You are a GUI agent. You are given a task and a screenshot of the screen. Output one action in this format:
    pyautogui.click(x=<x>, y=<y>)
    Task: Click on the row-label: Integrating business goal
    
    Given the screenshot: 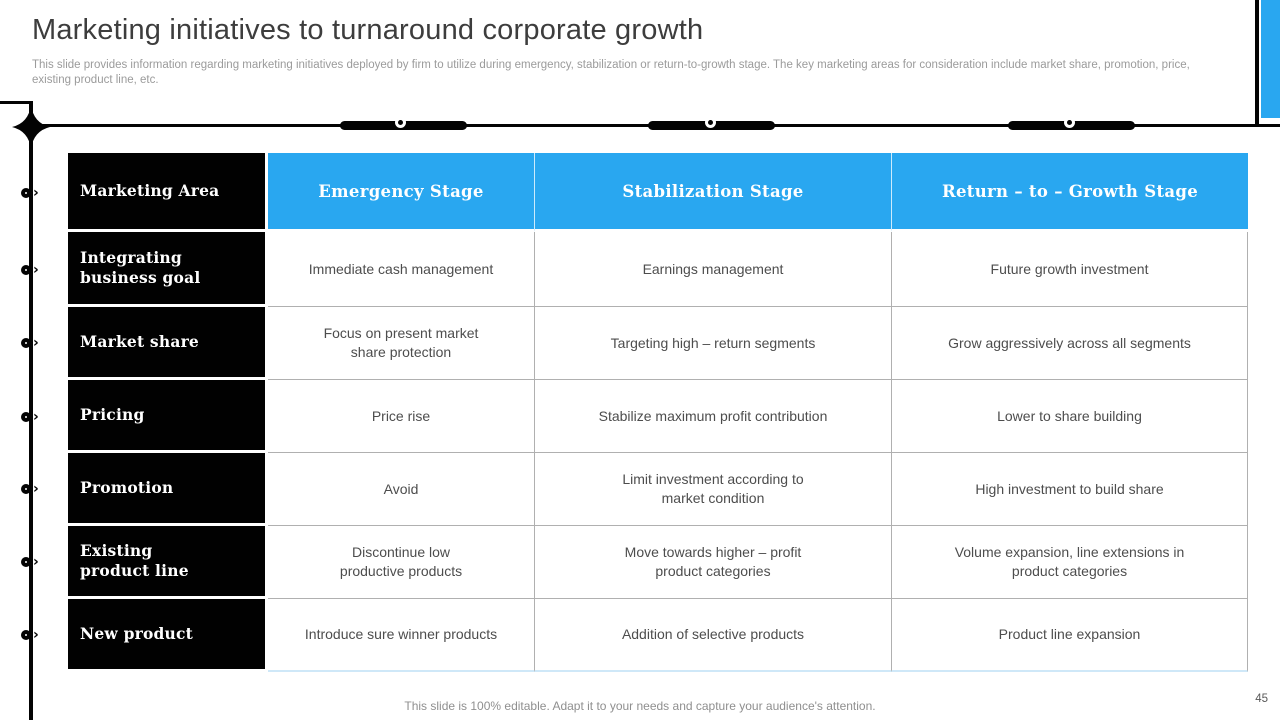 What is the action you would take?
    pyautogui.click(x=168, y=269)
    